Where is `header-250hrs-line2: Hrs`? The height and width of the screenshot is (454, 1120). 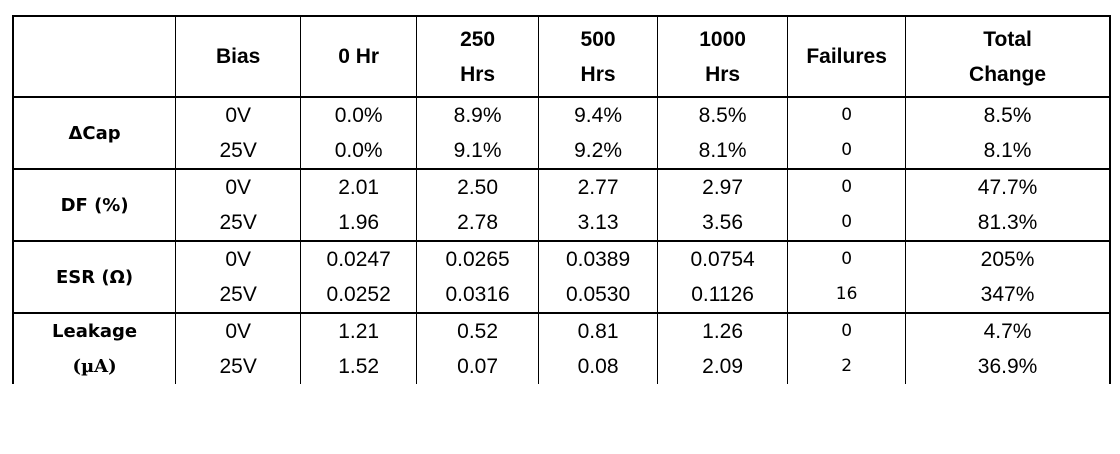 header-250hrs-line2: Hrs is located at coordinates (478, 74).